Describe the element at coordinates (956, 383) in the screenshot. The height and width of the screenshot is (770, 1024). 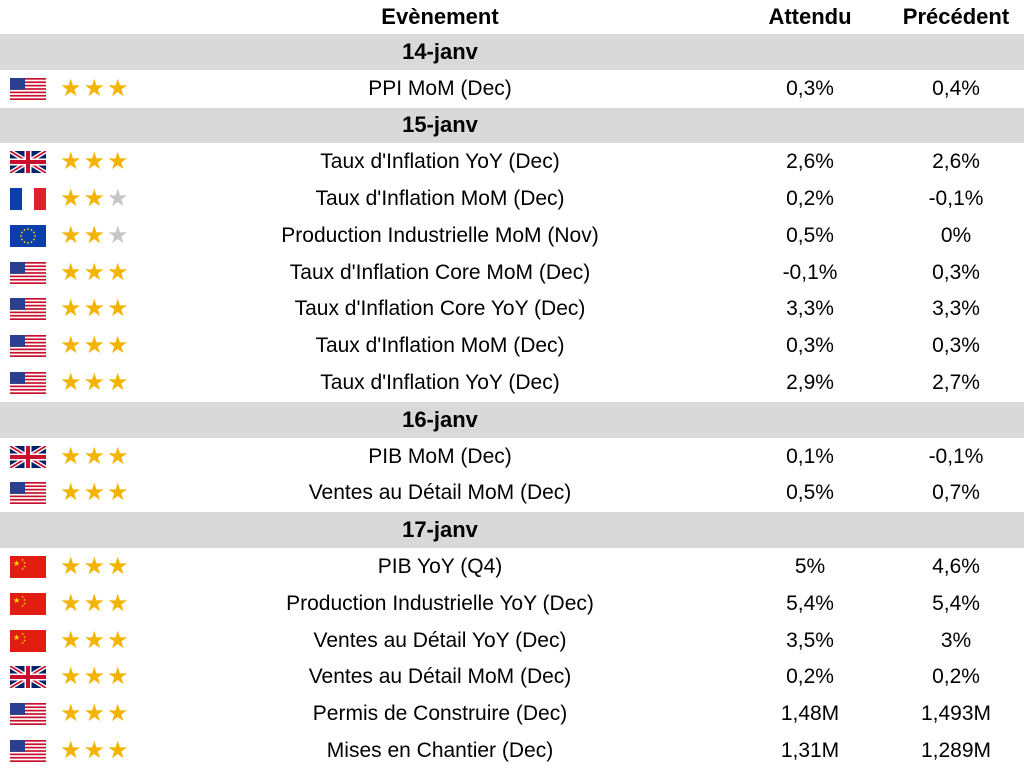
I see `previous-value: 2,7%` at that location.